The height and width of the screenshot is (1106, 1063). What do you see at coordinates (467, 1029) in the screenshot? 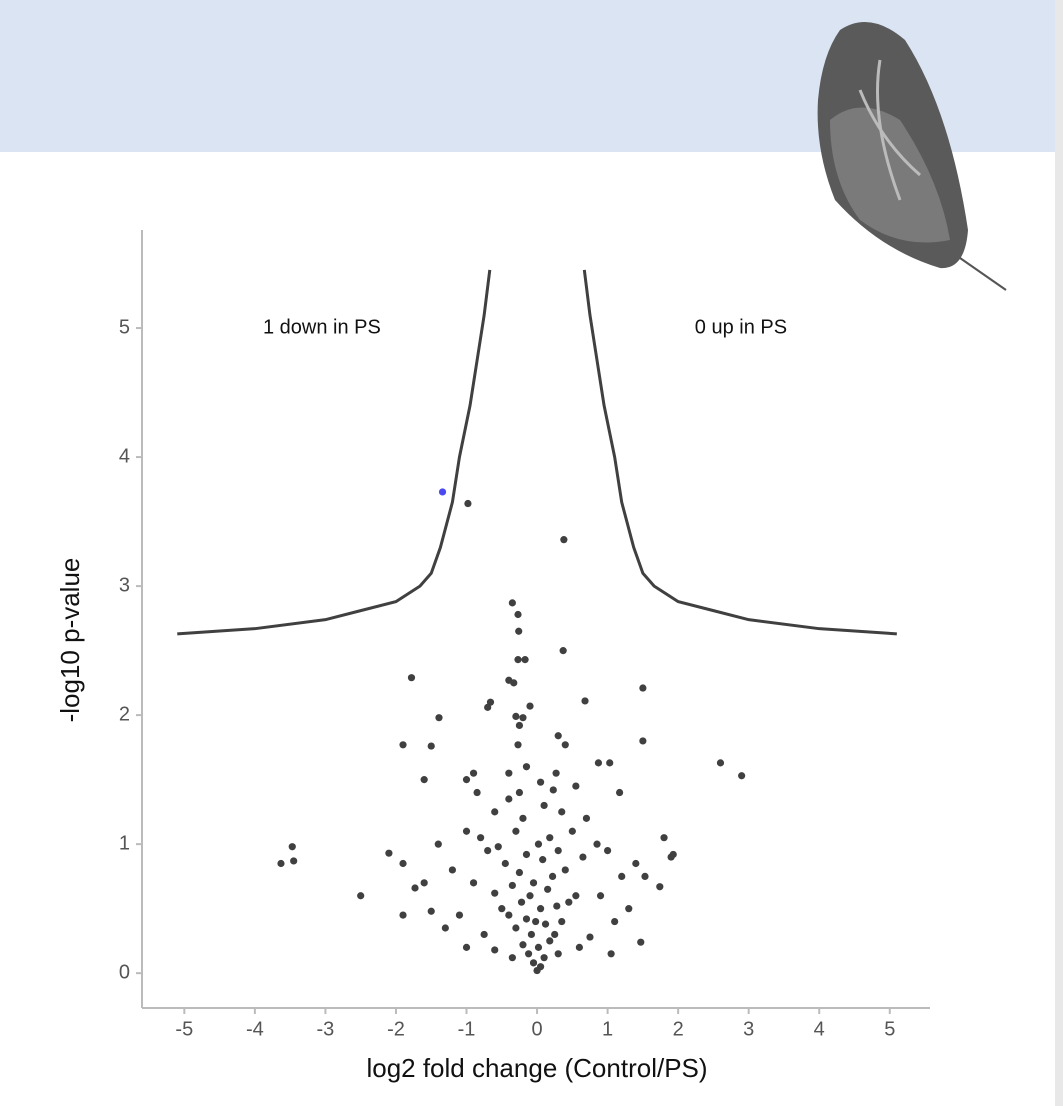
I see `x-tick-label: -1` at bounding box center [467, 1029].